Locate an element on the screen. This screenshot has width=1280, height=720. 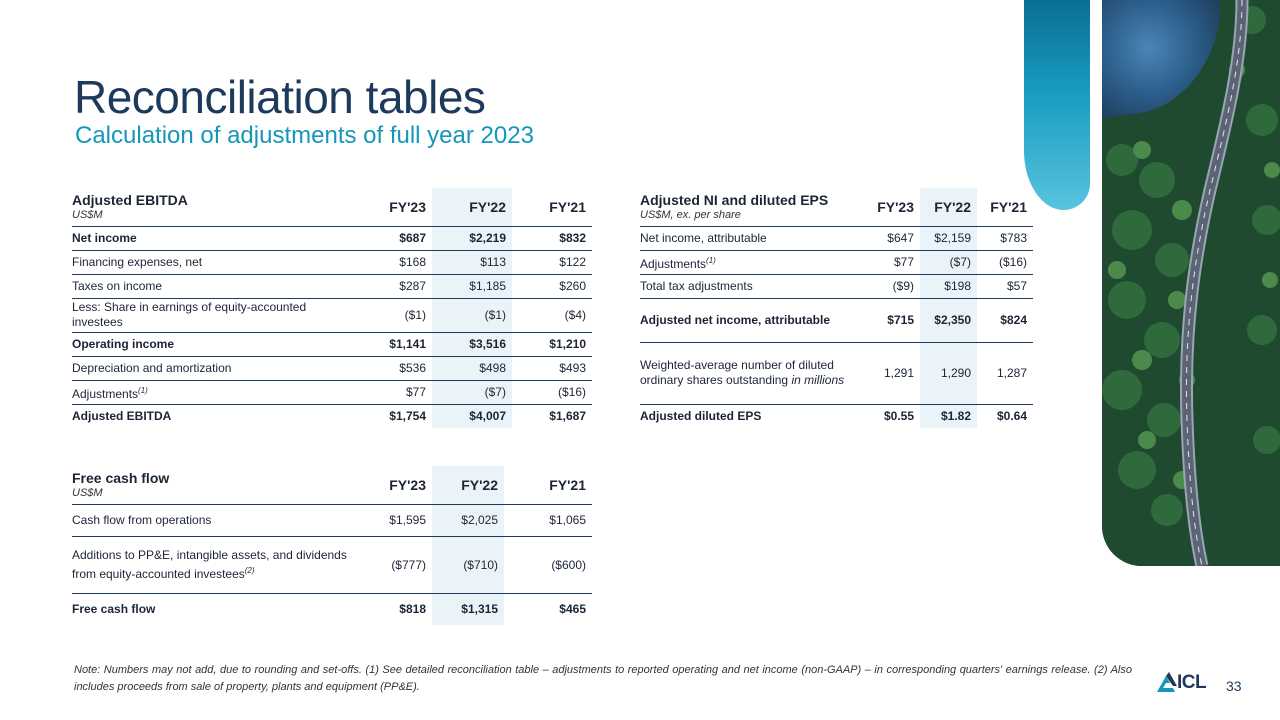
cell-value: $0.64 is located at coordinates (1011, 416).